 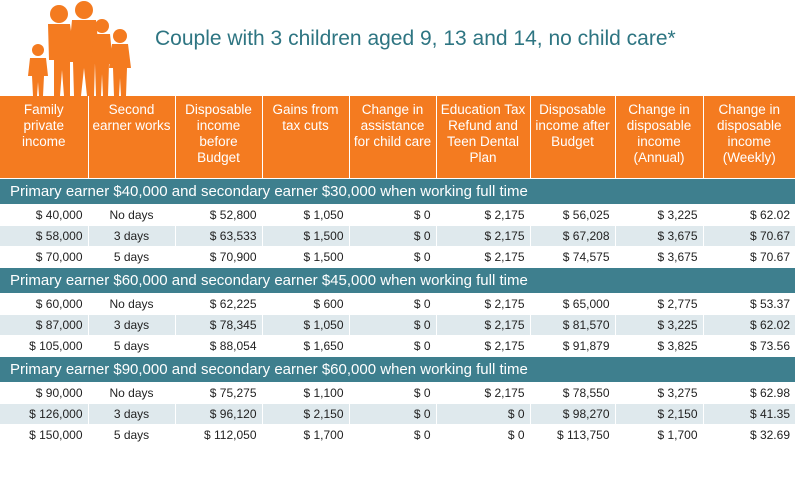 I want to click on table-cell: $ 78,550, so click(x=573, y=393).